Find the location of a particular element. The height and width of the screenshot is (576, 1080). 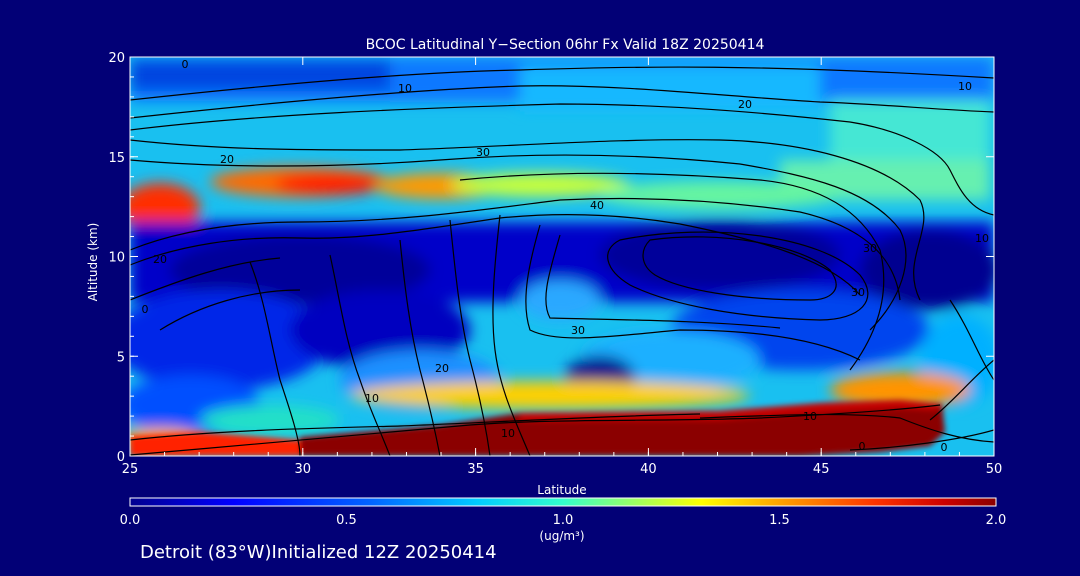

x-axis-label: Latitude is located at coordinates (561, 490).